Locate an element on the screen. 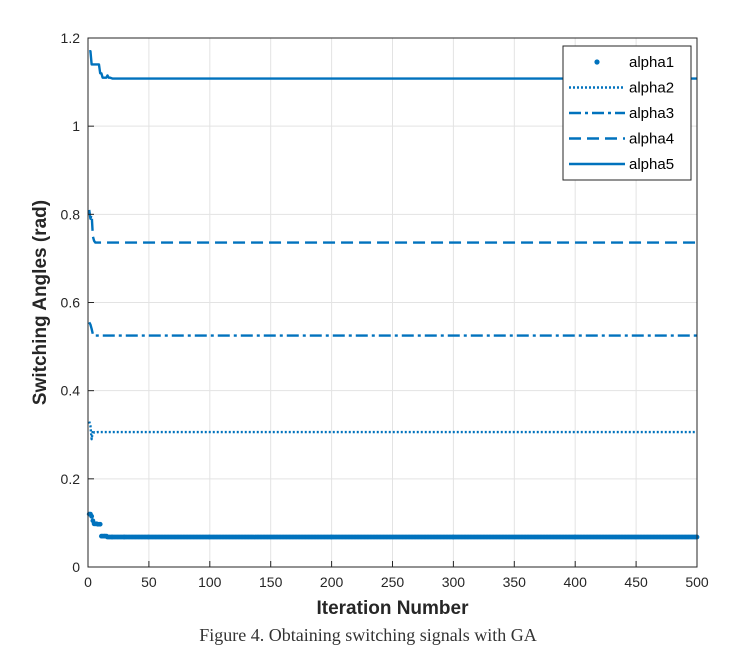 This screenshot has width=736, height=648. y-tick-label: 1.2 is located at coordinates (71, 38).